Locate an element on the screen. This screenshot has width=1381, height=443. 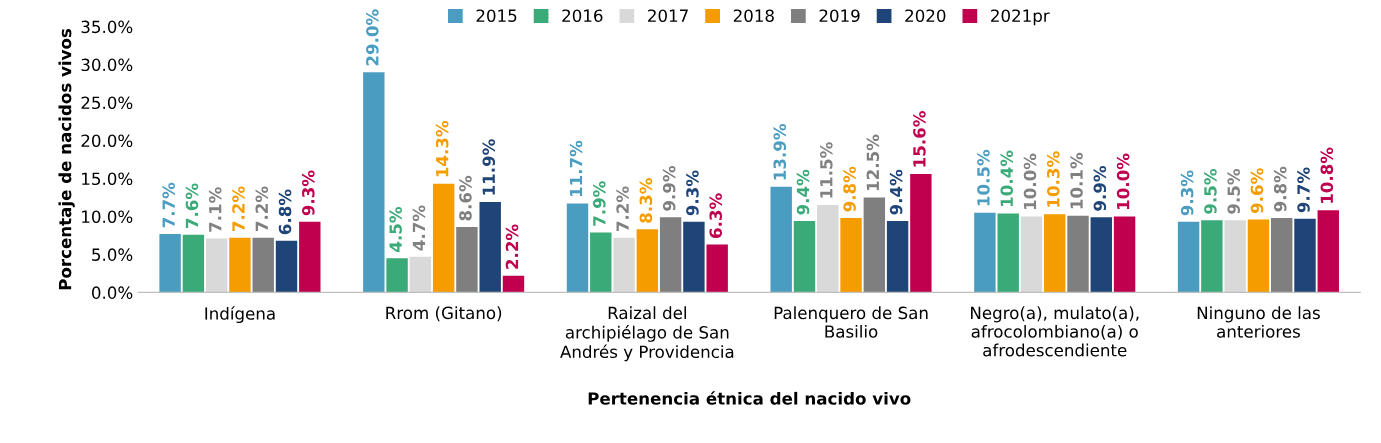
data-label: 2.2% is located at coordinates (512, 246).